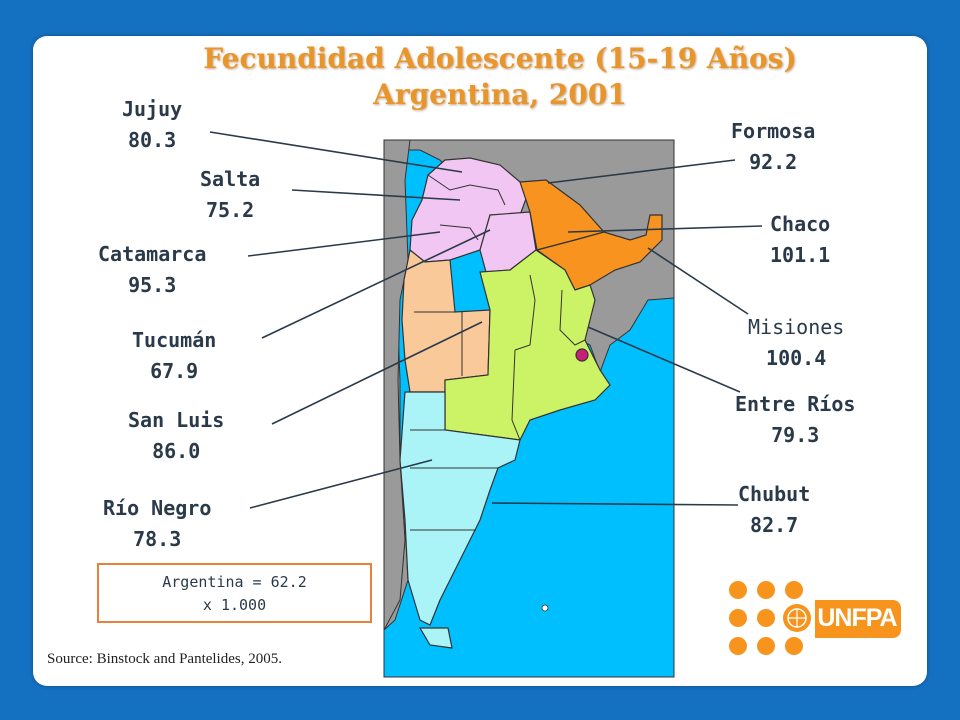 This screenshot has height=720, width=960. Describe the element at coordinates (164, 659) in the screenshot. I see `source-citation: Source: Binstock and Pantelides, 2005.` at that location.